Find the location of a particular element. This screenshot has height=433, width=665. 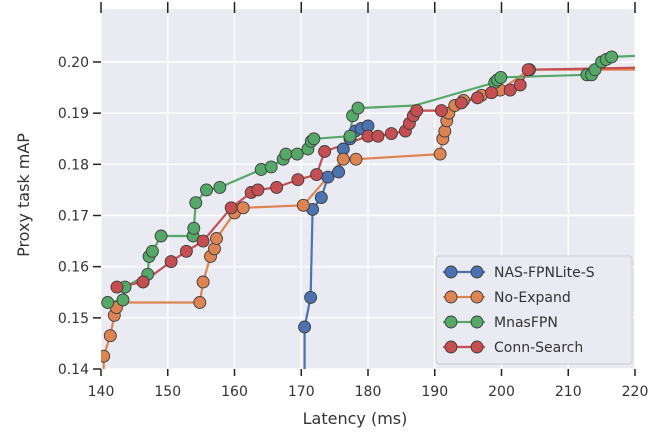

legend: NAS-FPNLite-S No-Expand MnasFPN Conn-Search is located at coordinates (534, 310).